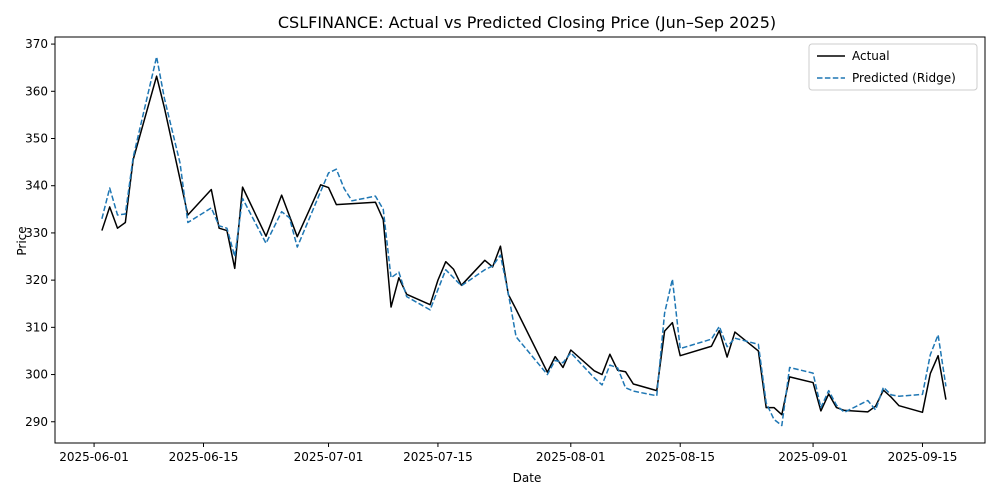  What do you see at coordinates (36, 186) in the screenshot?
I see `y-tick-label: 340` at bounding box center [36, 186].